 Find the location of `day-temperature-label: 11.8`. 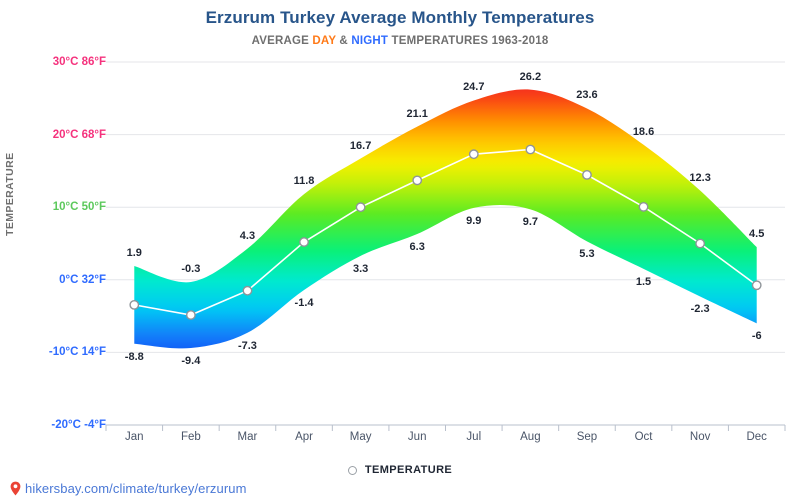

day-temperature-label: 11.8 is located at coordinates (304, 181).